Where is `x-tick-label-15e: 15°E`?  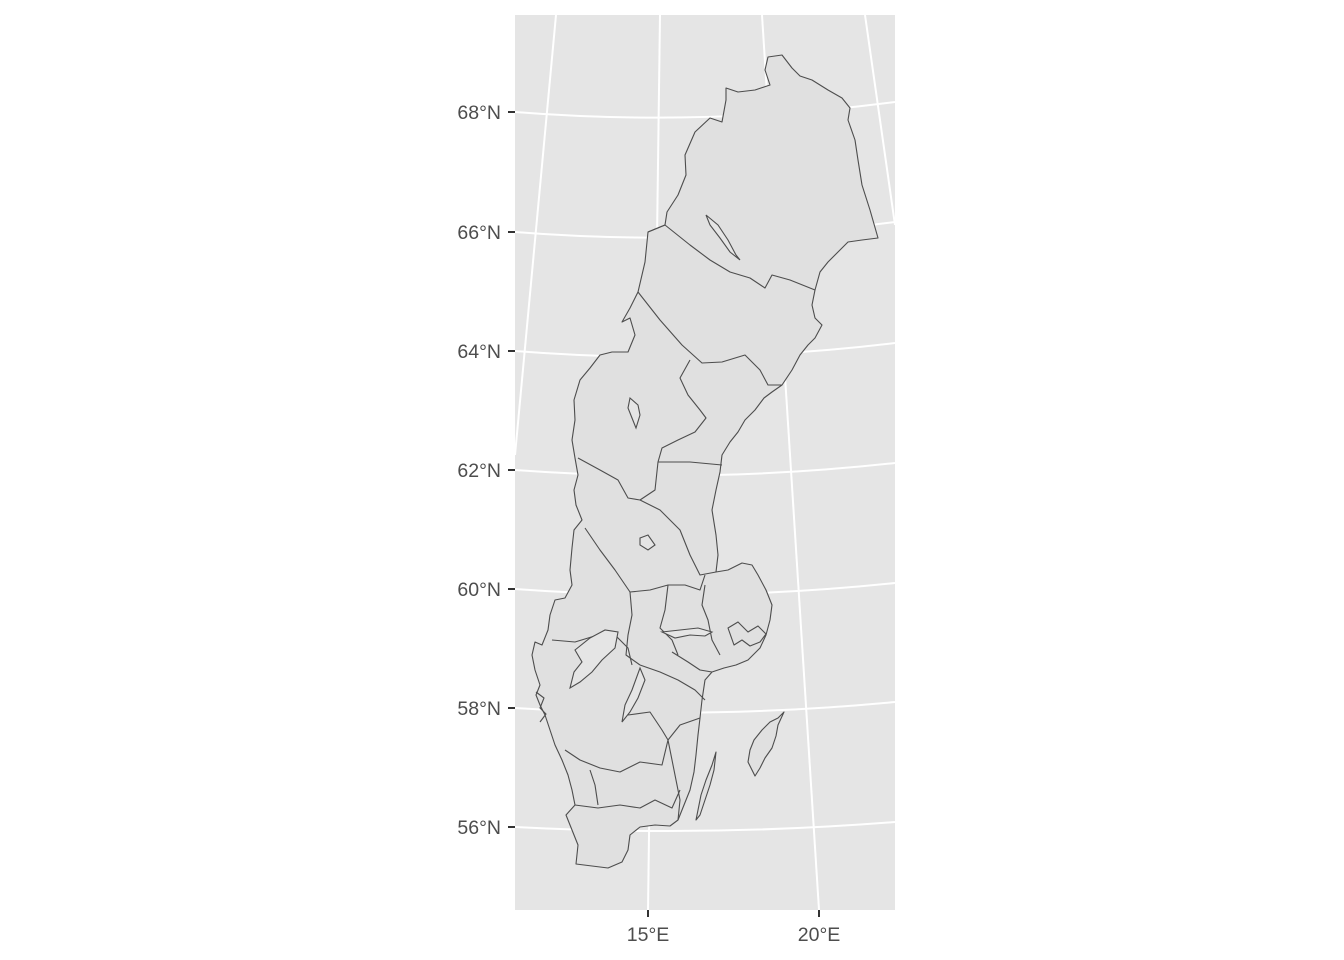
x-tick-label-15e: 15°E is located at coordinates (648, 935).